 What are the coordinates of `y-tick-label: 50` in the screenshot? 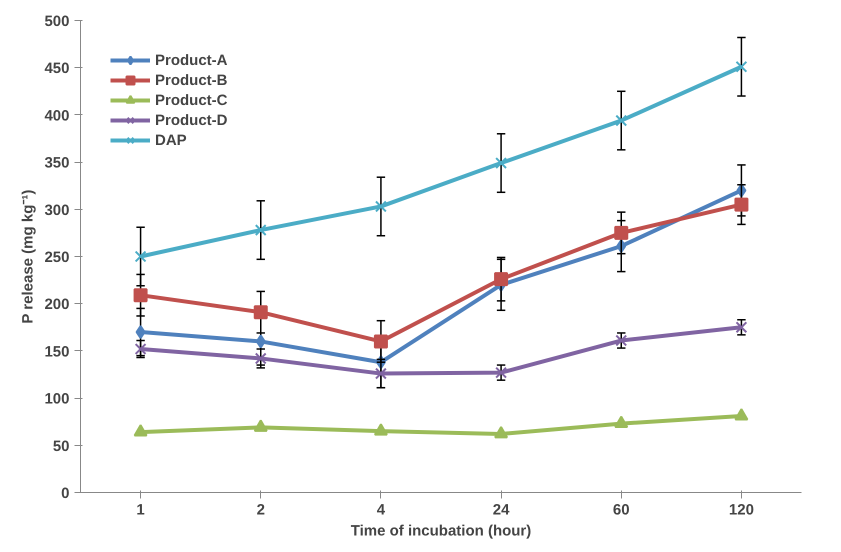 It's located at (61, 446).